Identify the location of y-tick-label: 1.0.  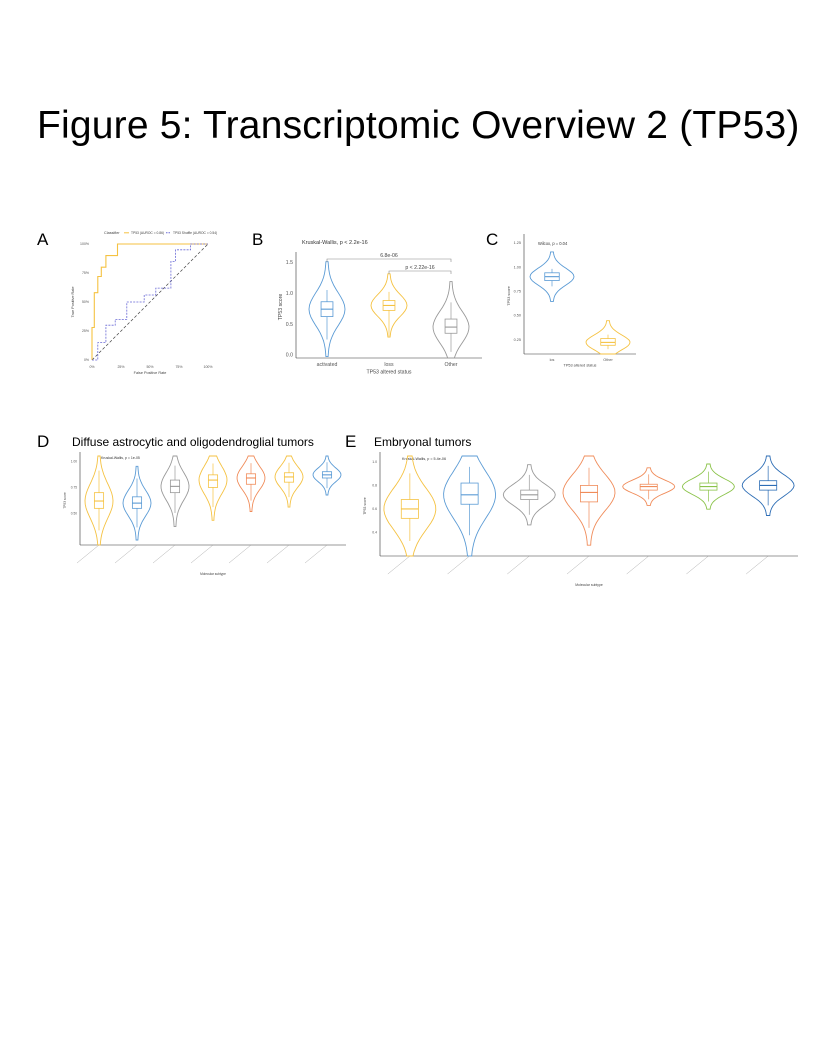
(289, 294).